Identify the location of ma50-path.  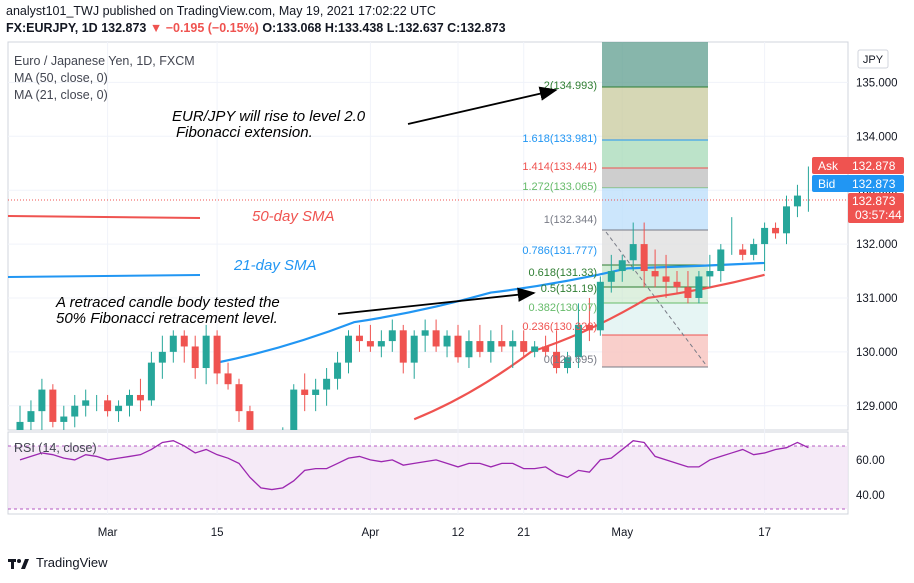
(589, 347).